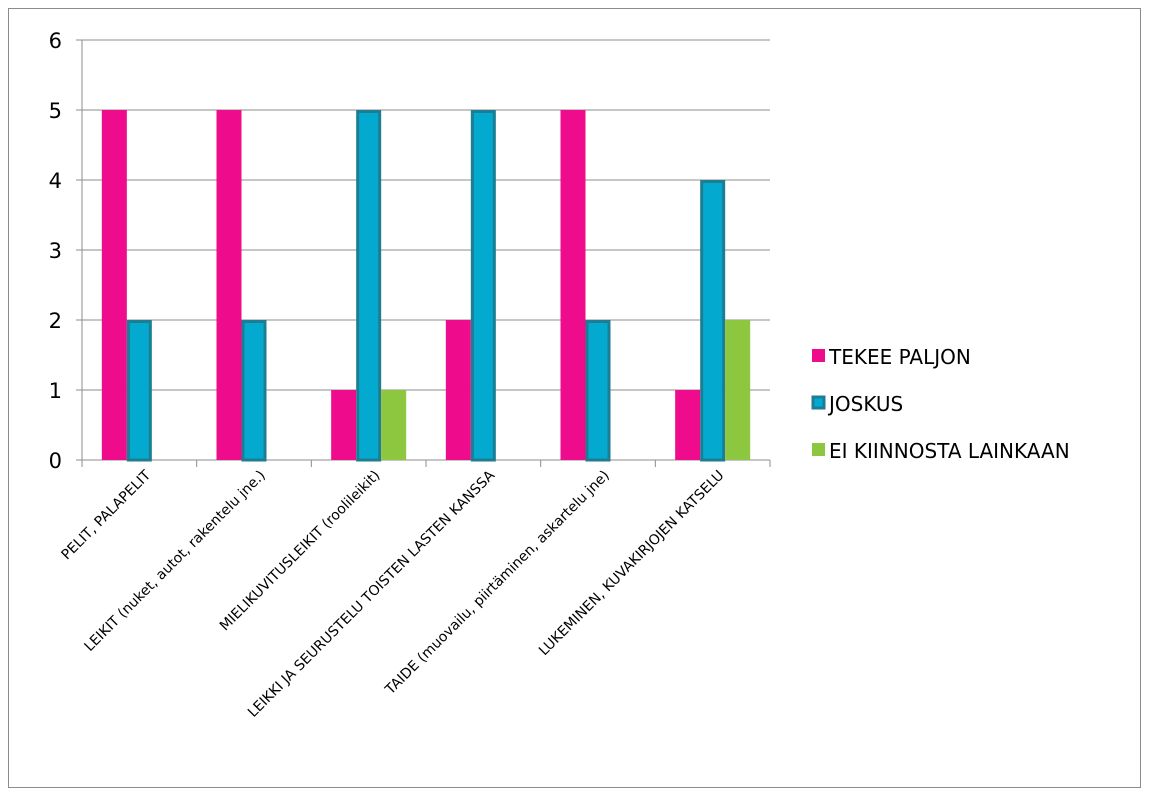  Describe the element at coordinates (55, 111) in the screenshot. I see `y-tick-label-5: 5` at that location.